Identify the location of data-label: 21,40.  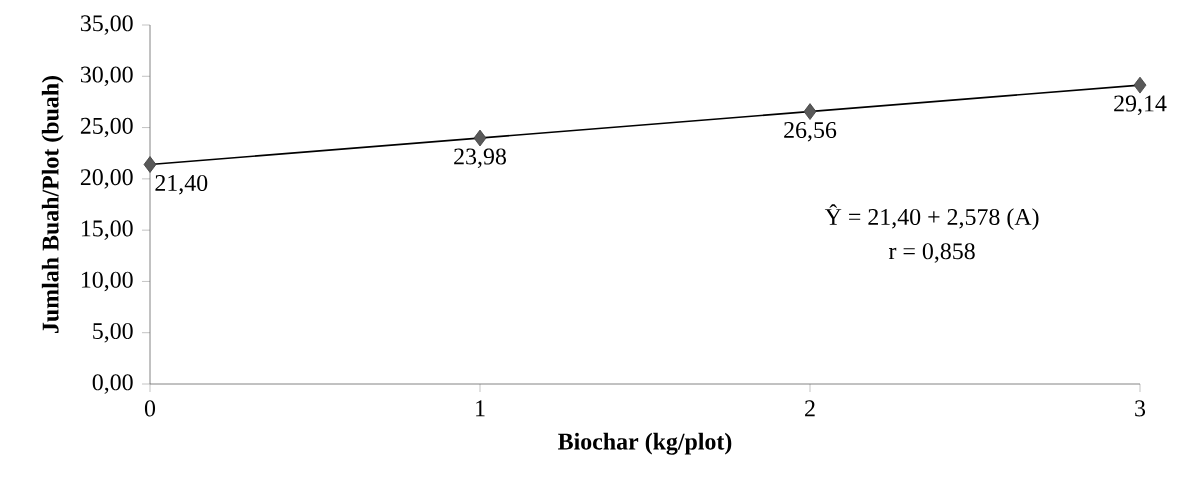
(181, 184).